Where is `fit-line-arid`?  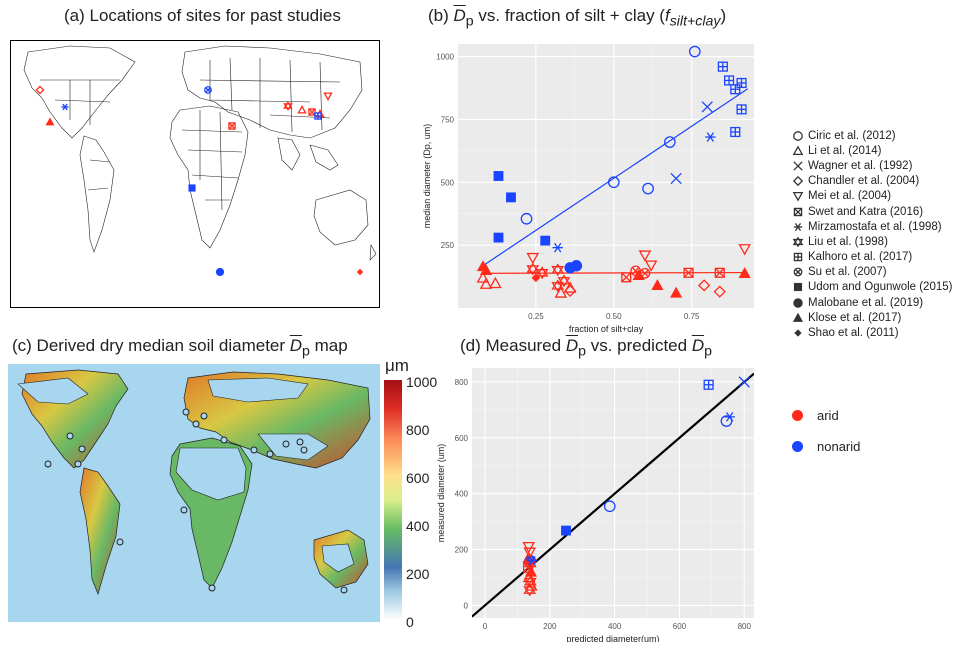
fit-line-arid is located at coordinates (615, 272).